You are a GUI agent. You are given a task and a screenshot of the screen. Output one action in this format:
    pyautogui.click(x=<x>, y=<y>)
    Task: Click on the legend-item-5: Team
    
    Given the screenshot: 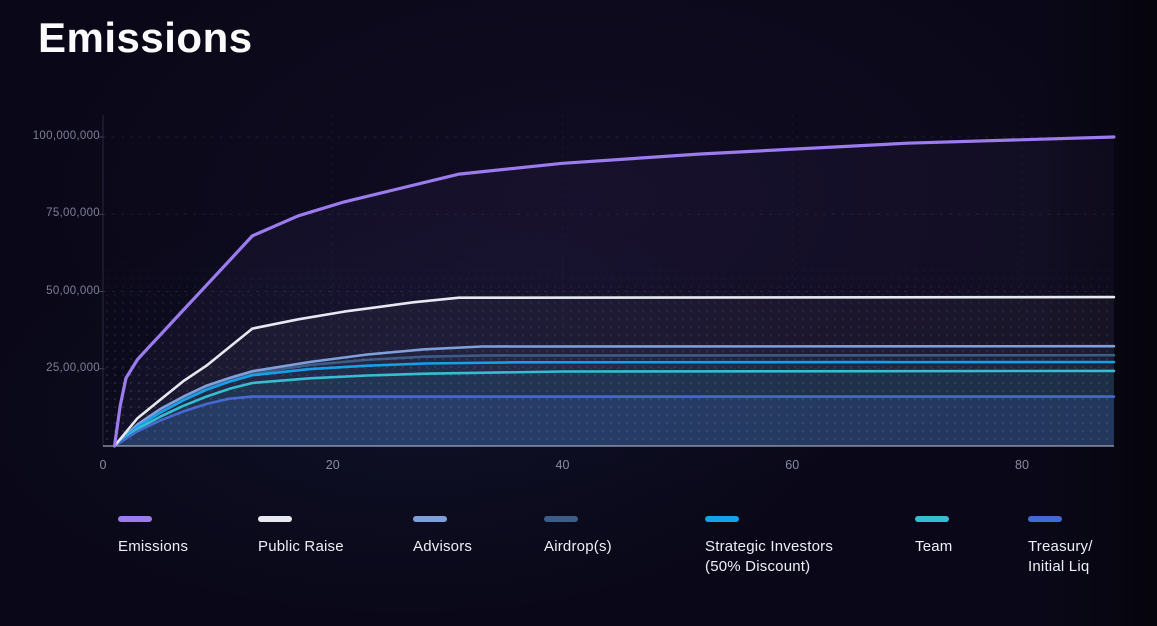 What is the action you would take?
    pyautogui.click(x=933, y=532)
    